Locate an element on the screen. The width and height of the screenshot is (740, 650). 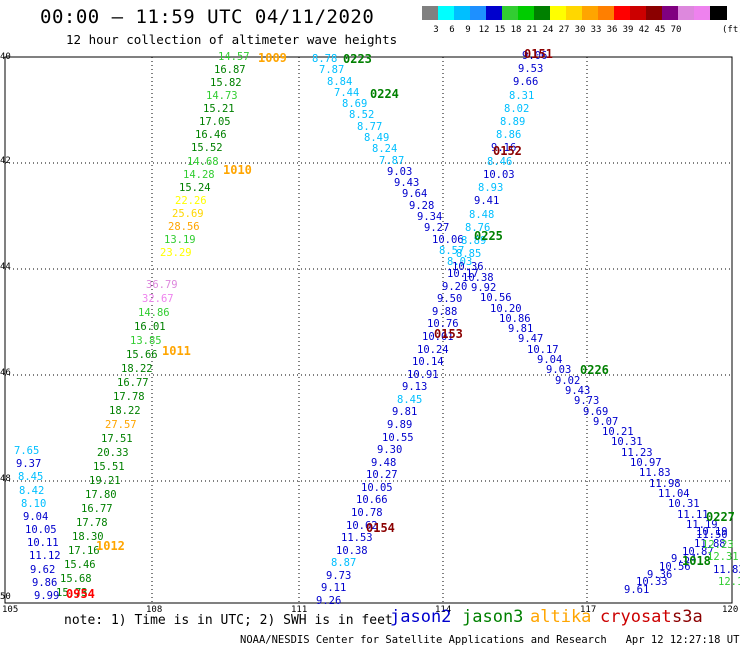
swh-reading: 9.36 is located at coordinates (660, 575).